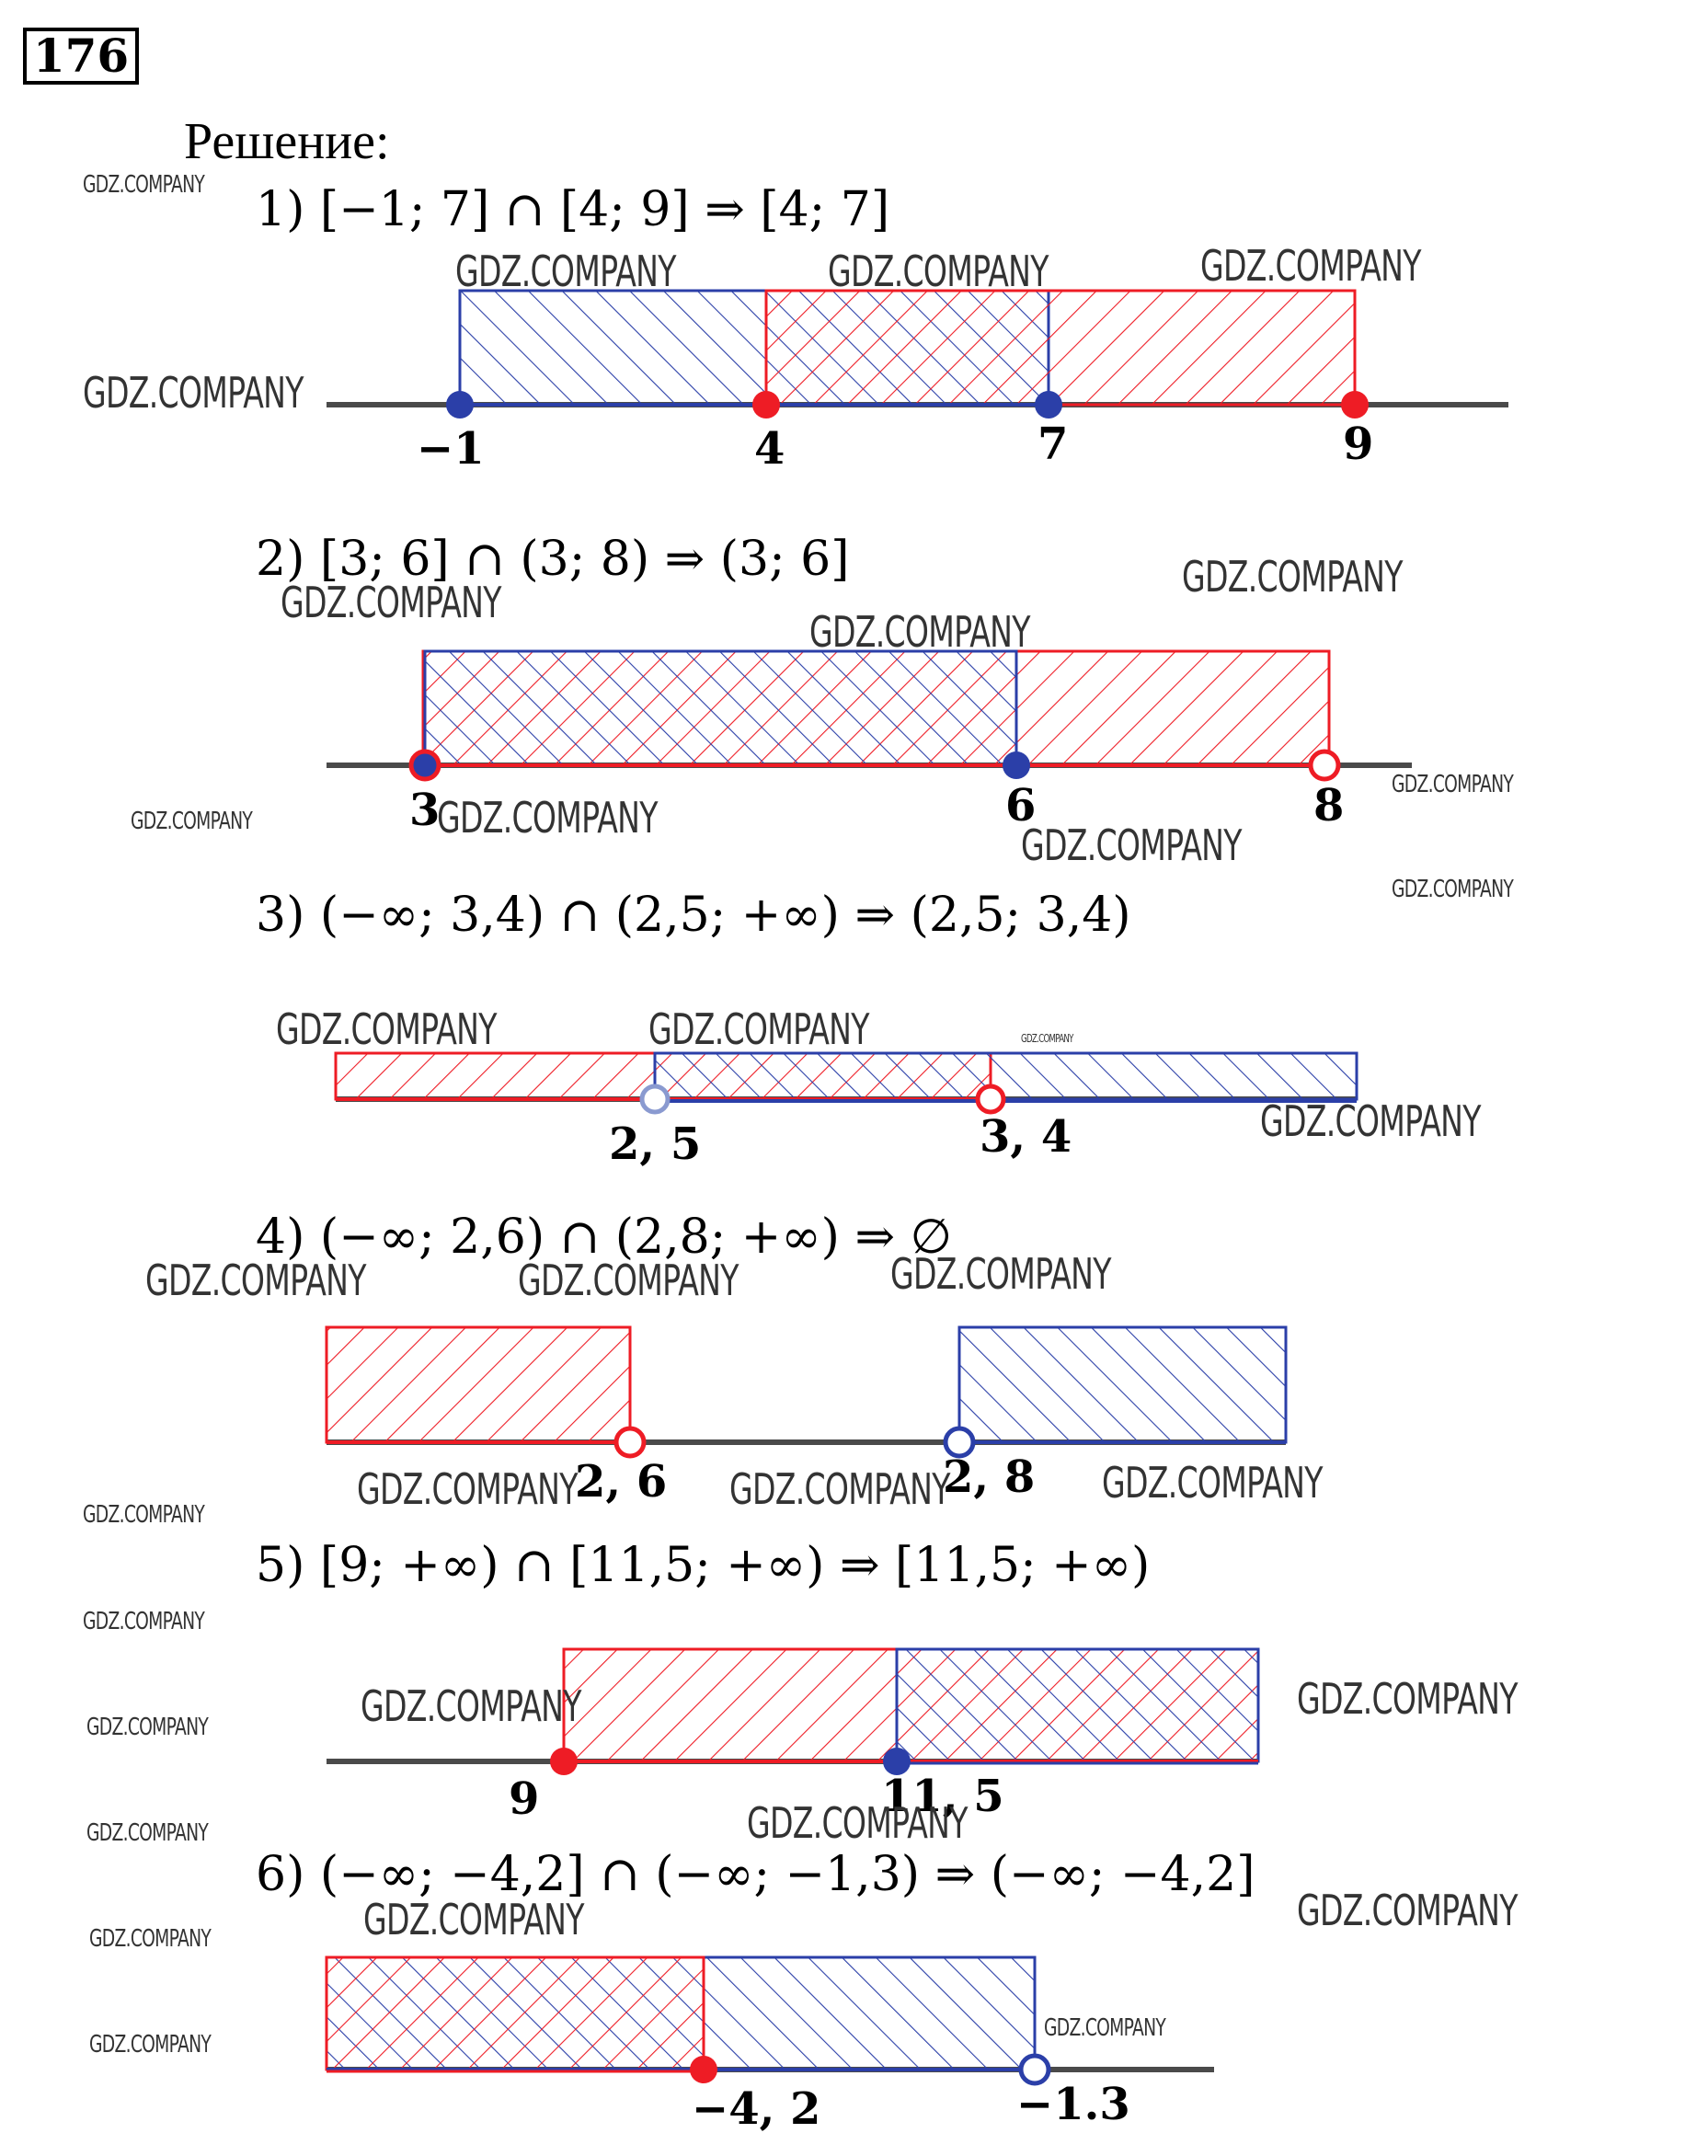  Describe the element at coordinates (287, 142) in the screenshot. I see `solution-heading: Решение:` at that location.